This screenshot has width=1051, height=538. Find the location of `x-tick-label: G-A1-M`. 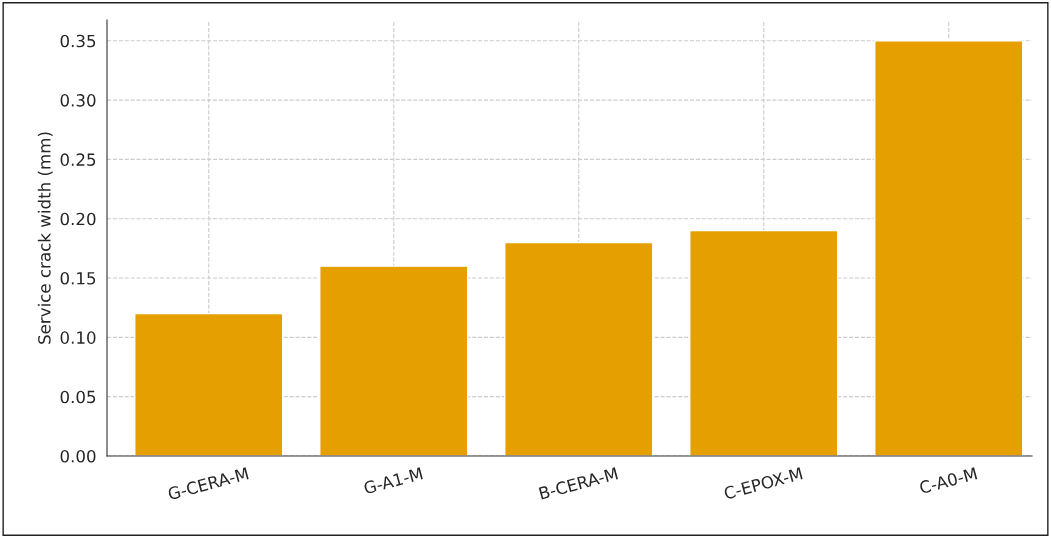

x-tick-label: G-A1-M is located at coordinates (393, 481).